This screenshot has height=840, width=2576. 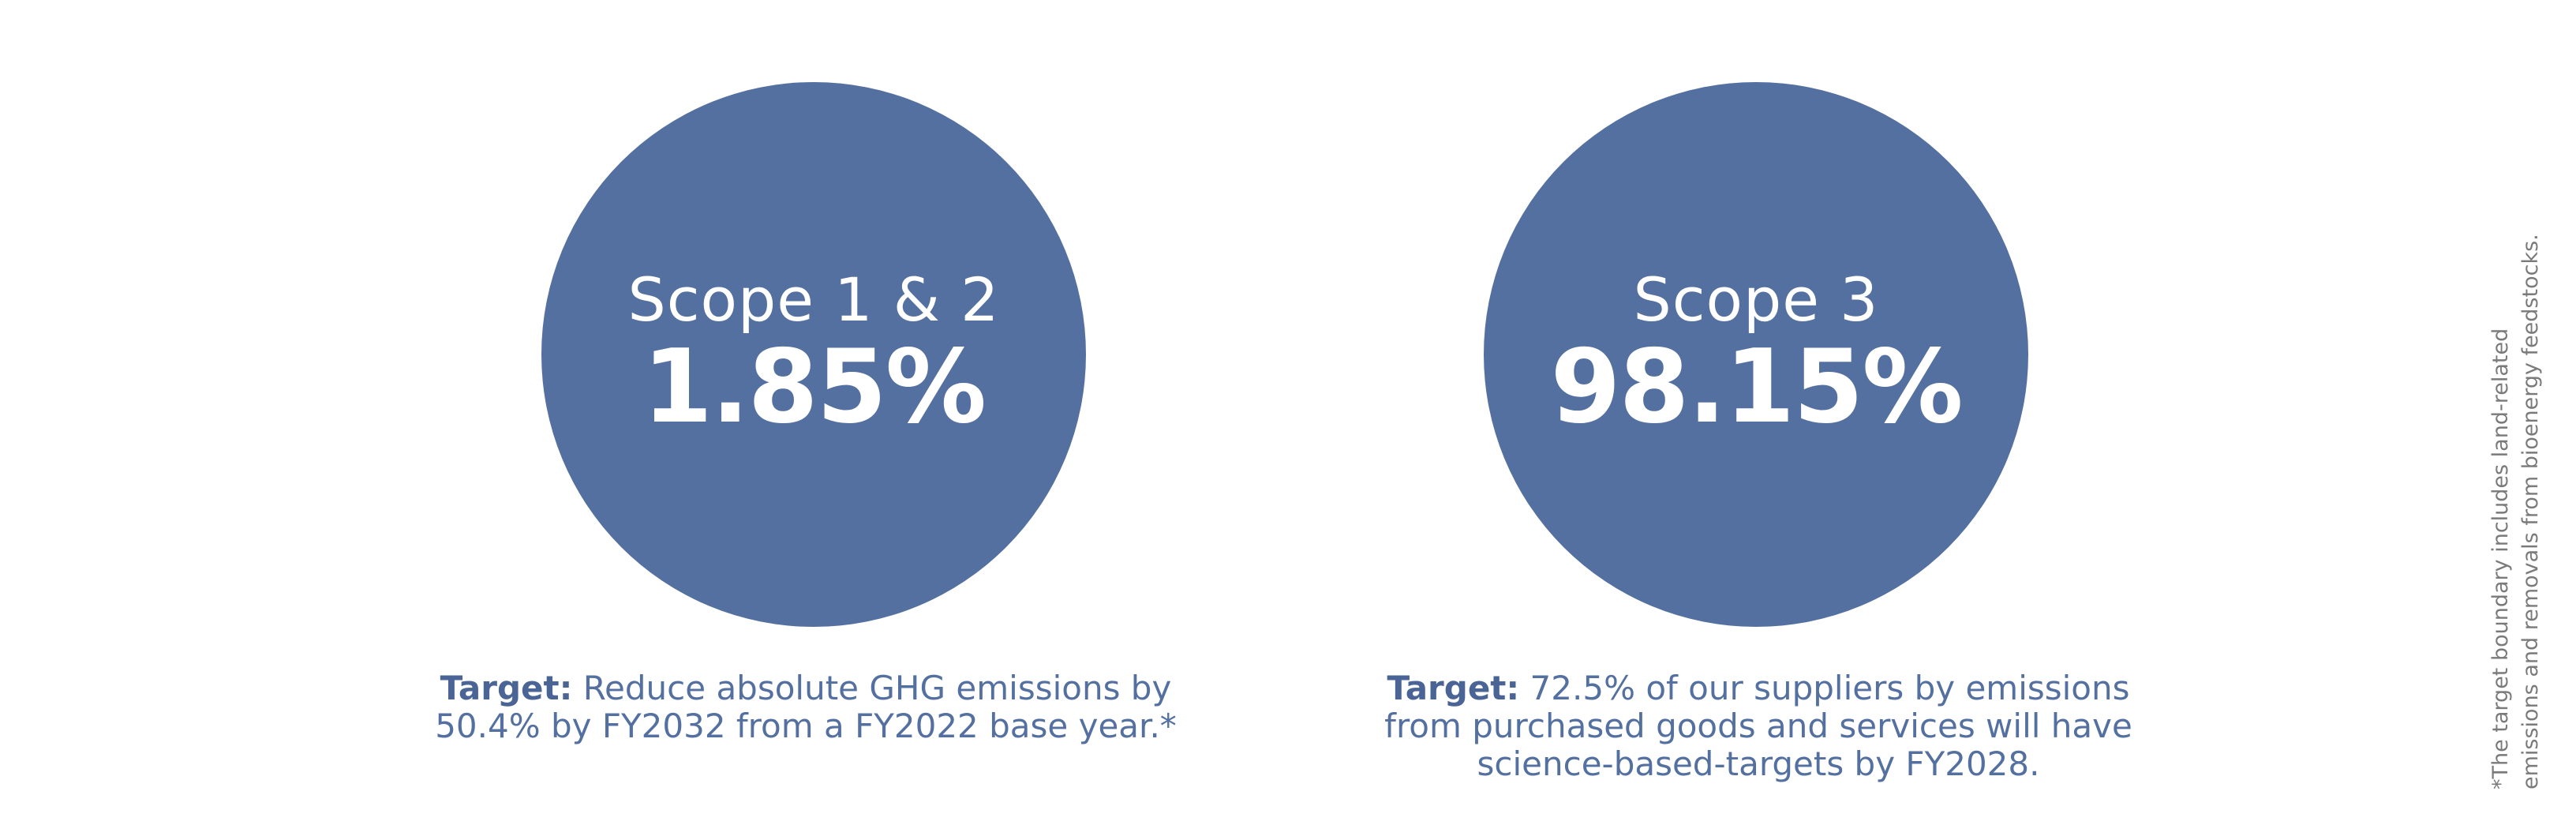 What do you see at coordinates (1756, 387) in the screenshot?
I see `scope-3-value: 98.15%` at bounding box center [1756, 387].